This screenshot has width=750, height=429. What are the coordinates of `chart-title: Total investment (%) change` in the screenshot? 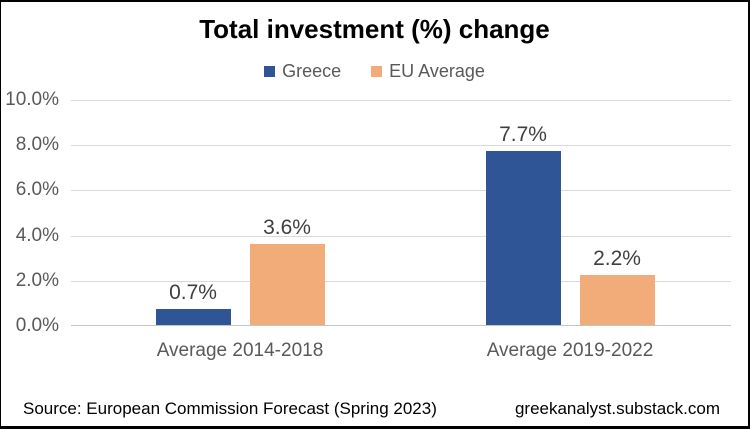 It's located at (374, 29).